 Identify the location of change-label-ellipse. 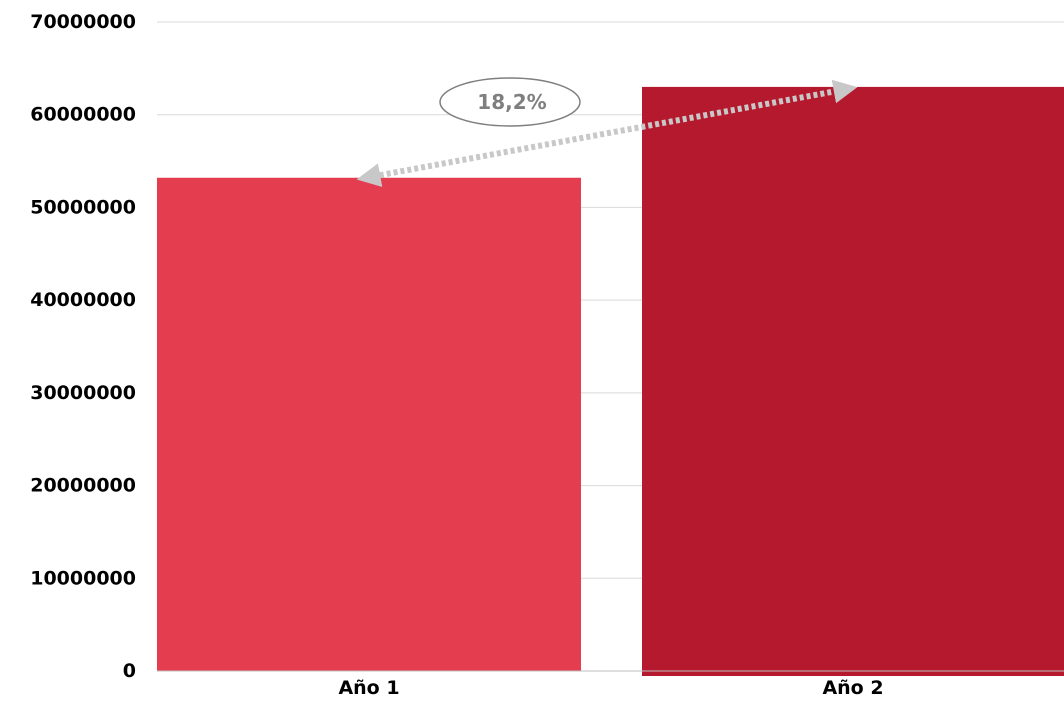
(510, 102).